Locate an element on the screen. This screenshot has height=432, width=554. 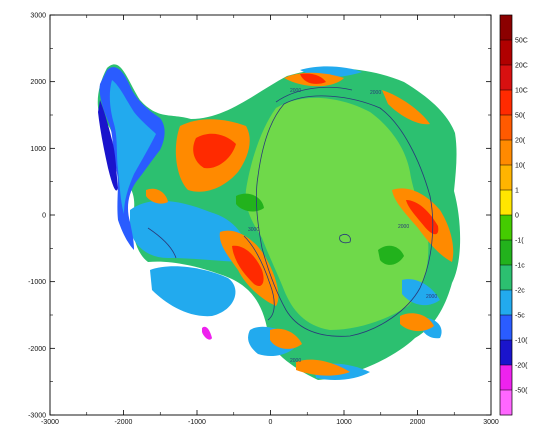
y-tick-label: 3000 is located at coordinates (38, 16).